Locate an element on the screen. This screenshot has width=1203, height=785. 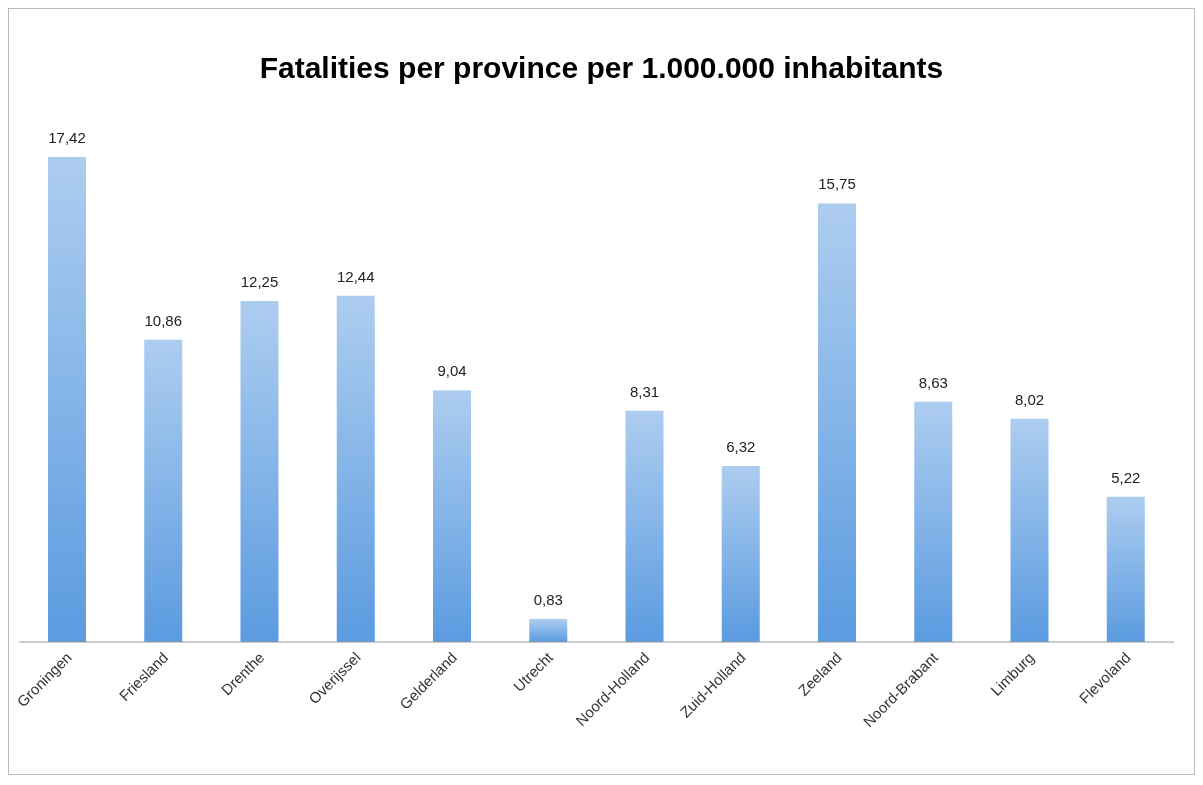
data-label: 5,22 is located at coordinates (1126, 477).